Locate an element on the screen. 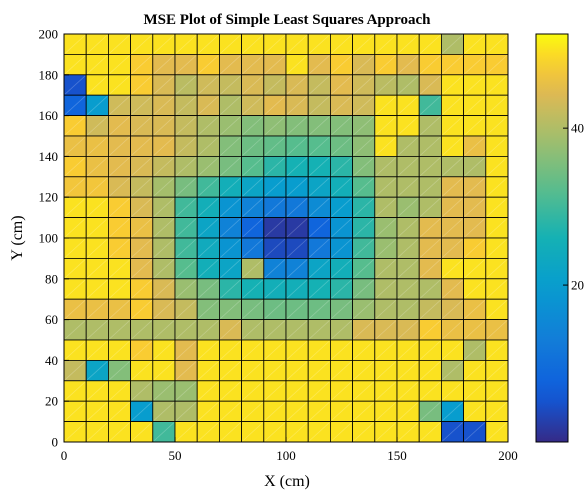 Image resolution: width=588 pixels, height=490 pixels. x-tick-label: 50 is located at coordinates (175, 455).